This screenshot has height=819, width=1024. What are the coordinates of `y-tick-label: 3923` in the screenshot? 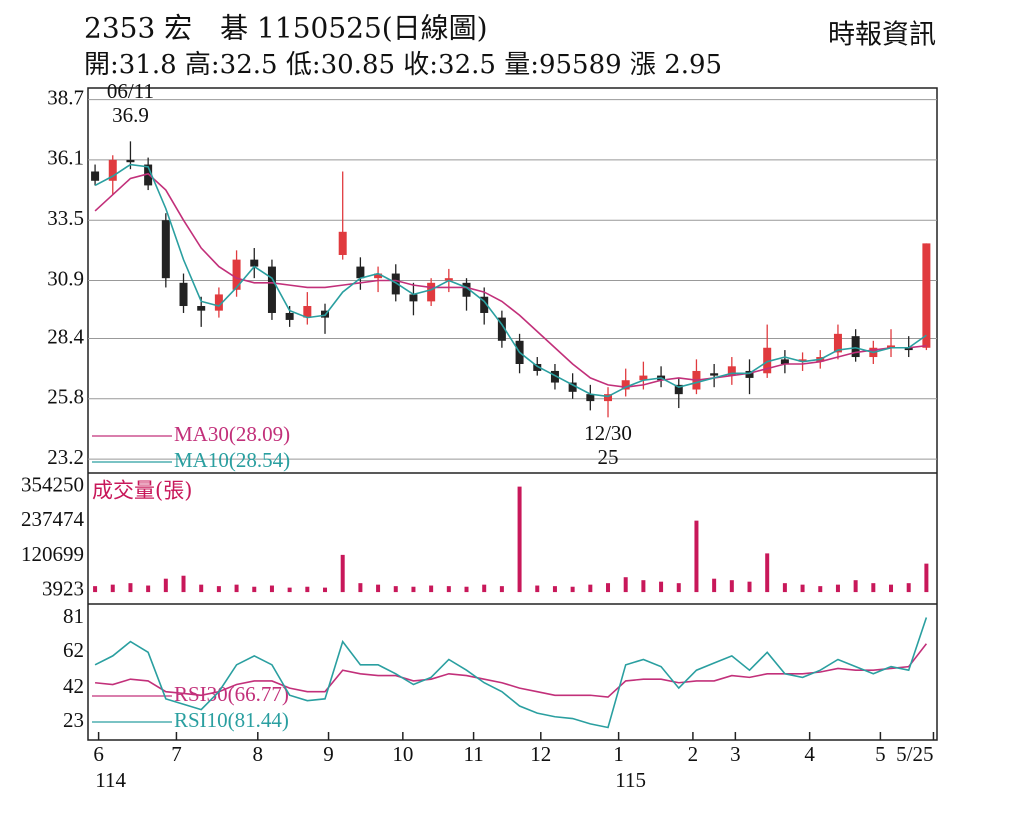 It's located at (63, 589).